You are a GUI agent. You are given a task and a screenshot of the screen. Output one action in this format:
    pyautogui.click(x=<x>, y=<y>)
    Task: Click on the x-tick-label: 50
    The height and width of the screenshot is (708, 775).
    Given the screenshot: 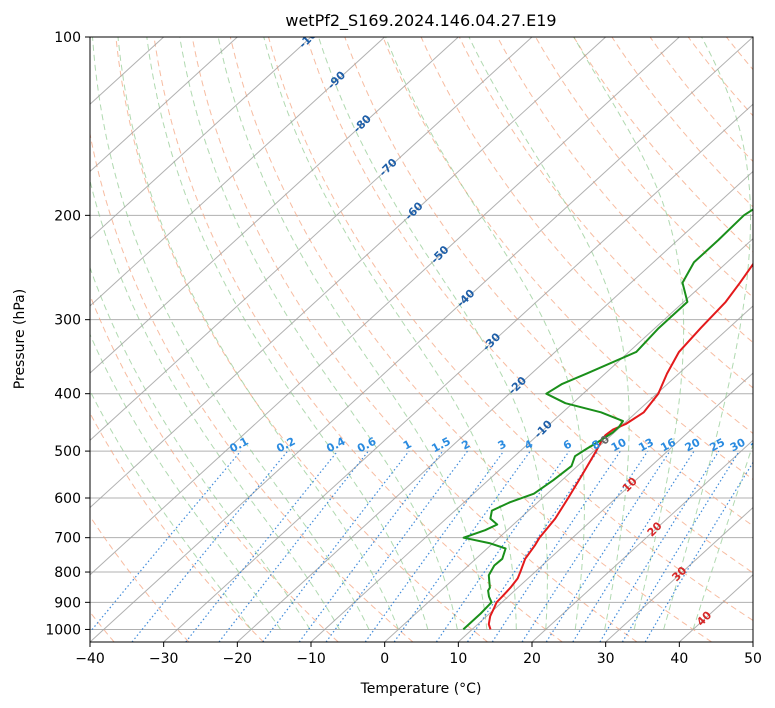 What is the action you would take?
    pyautogui.click(x=753, y=659)
    